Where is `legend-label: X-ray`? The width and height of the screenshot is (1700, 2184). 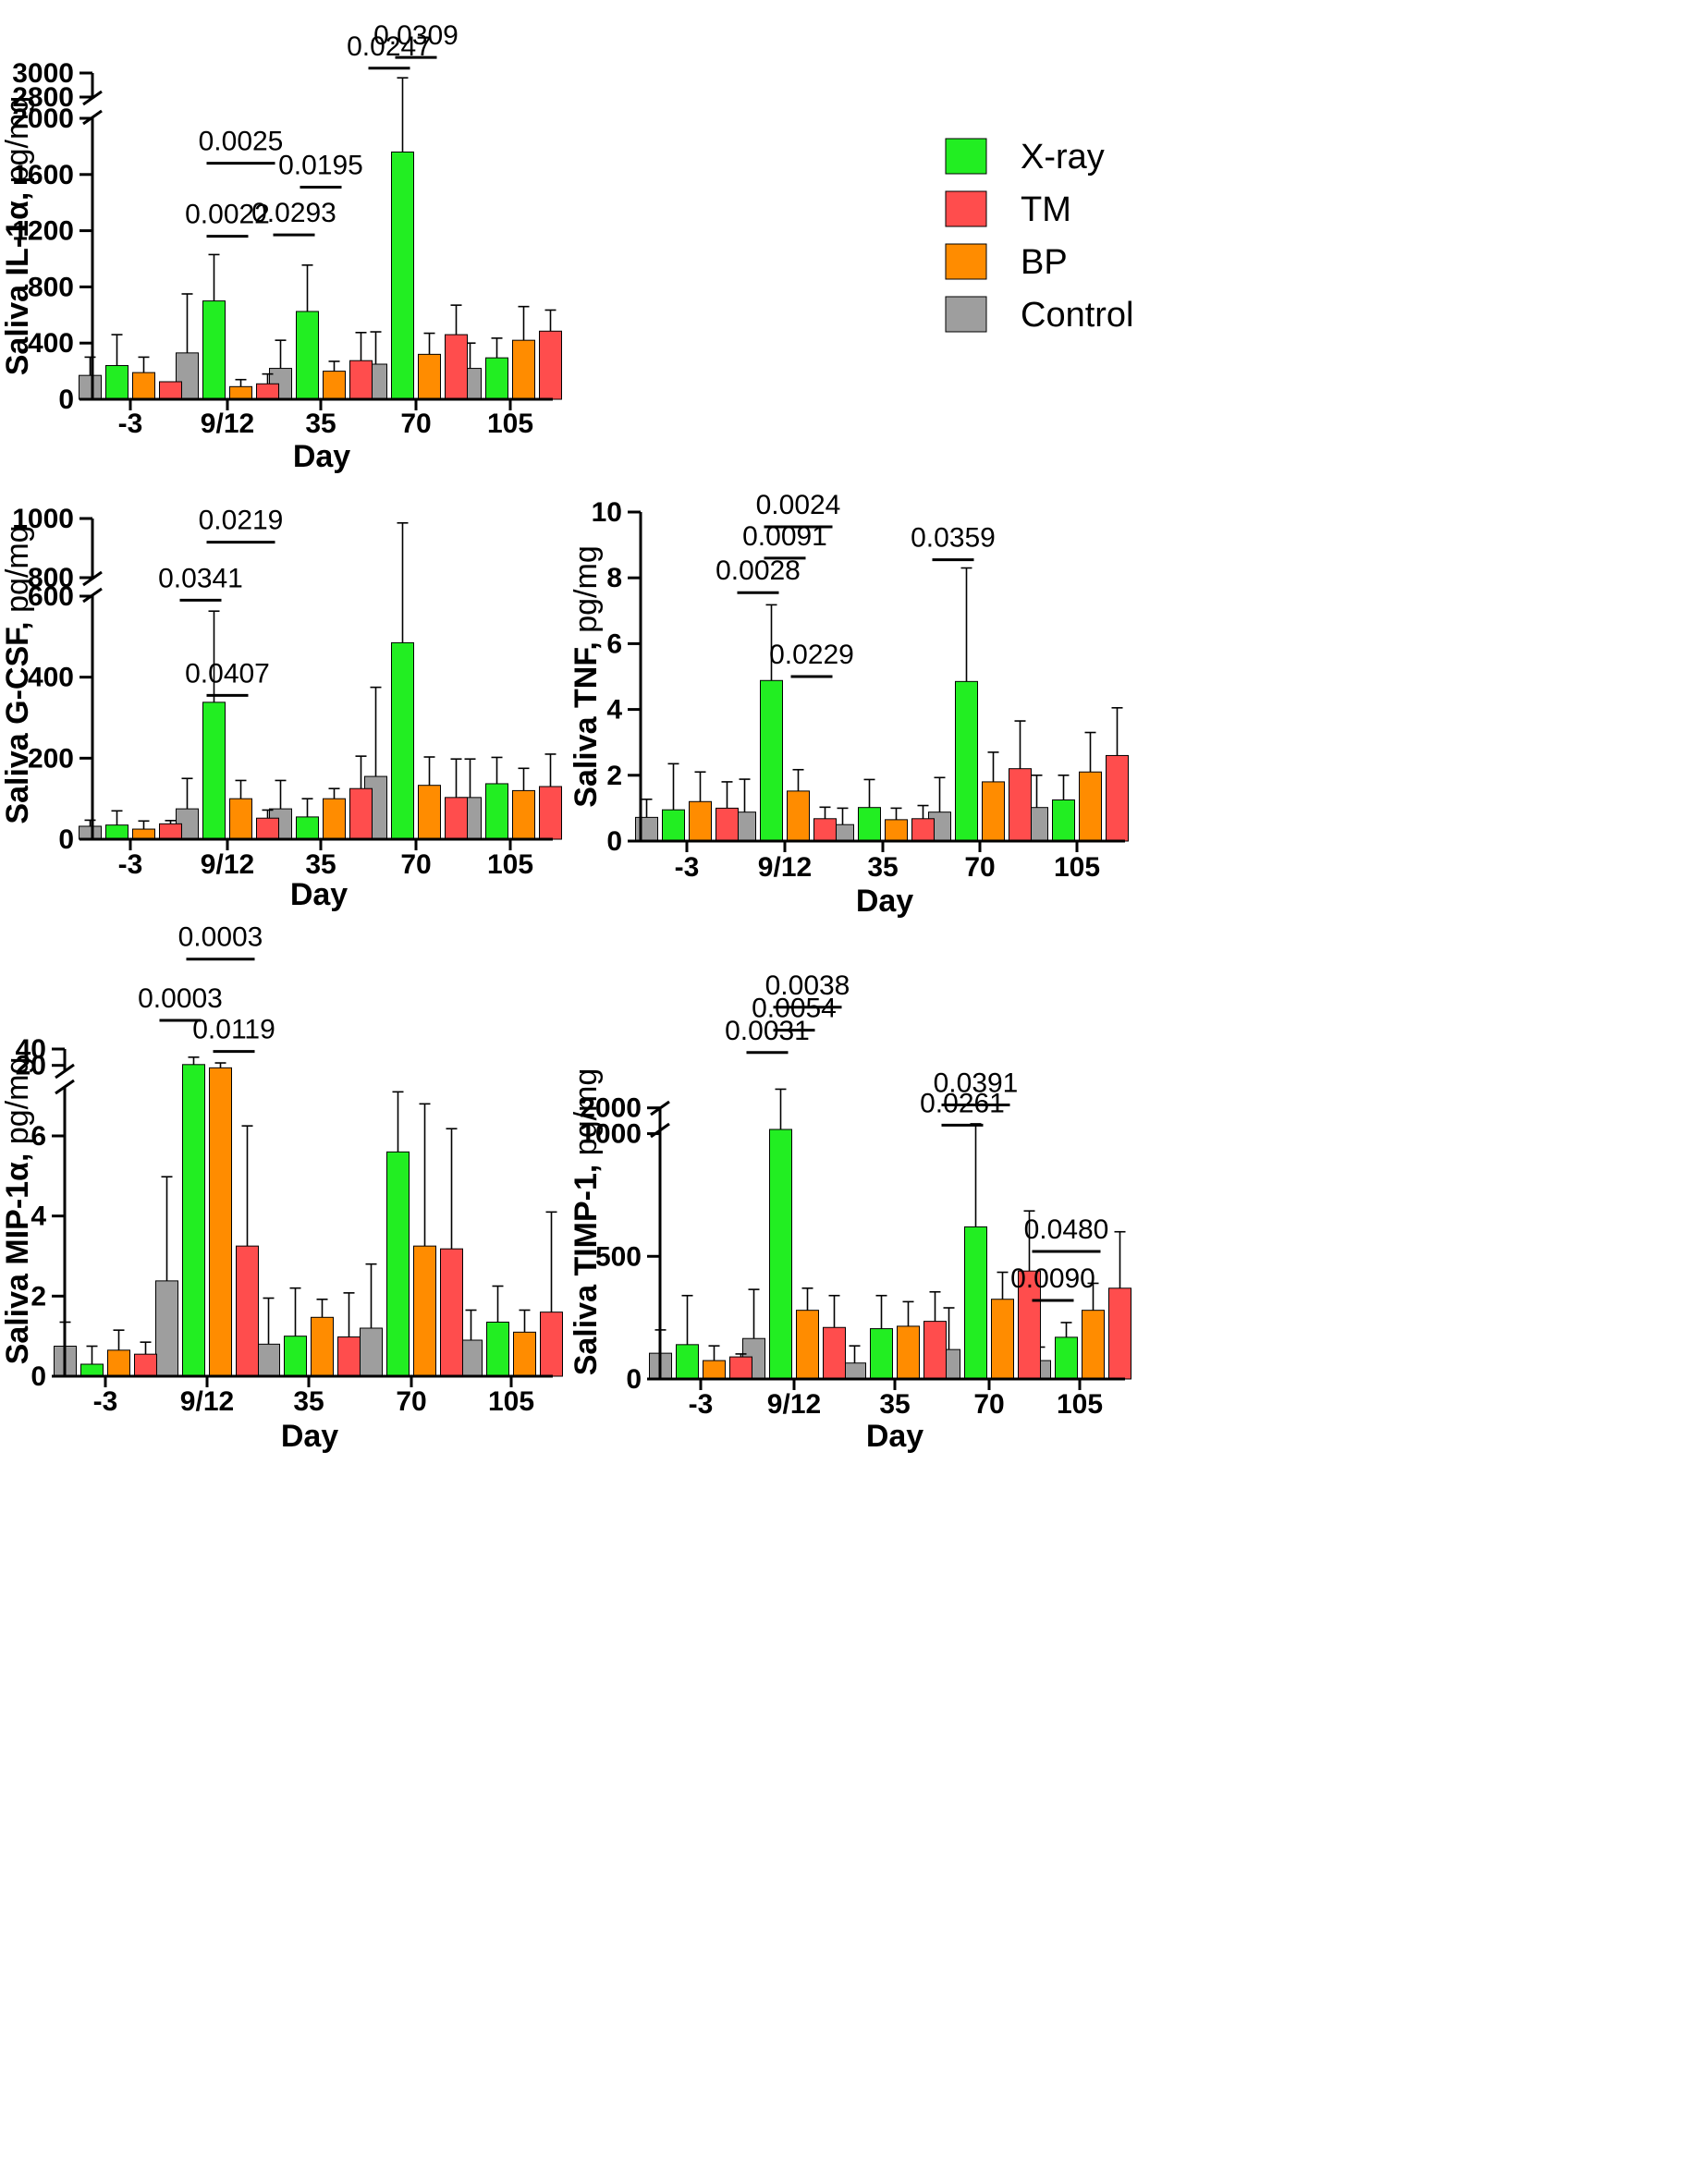 legend-label: X-ray is located at coordinates (1063, 157).